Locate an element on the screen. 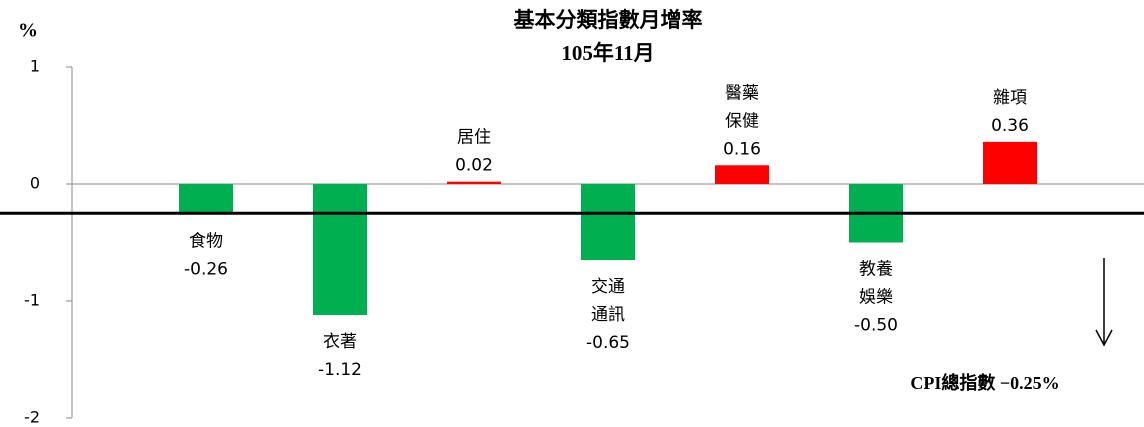 Image resolution: width=1144 pixels, height=427 pixels. y-tick-label: 1 is located at coordinates (35, 66).